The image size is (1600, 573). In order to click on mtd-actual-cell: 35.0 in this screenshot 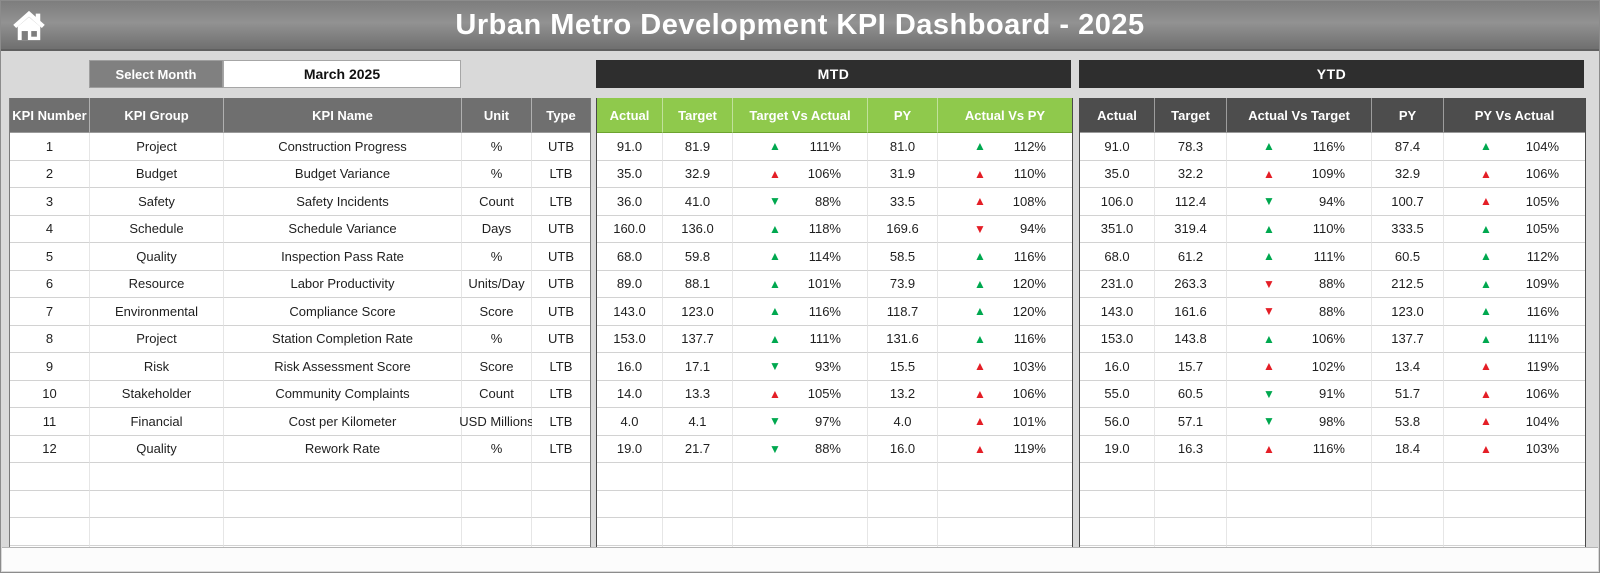, I will do `click(630, 174)`.